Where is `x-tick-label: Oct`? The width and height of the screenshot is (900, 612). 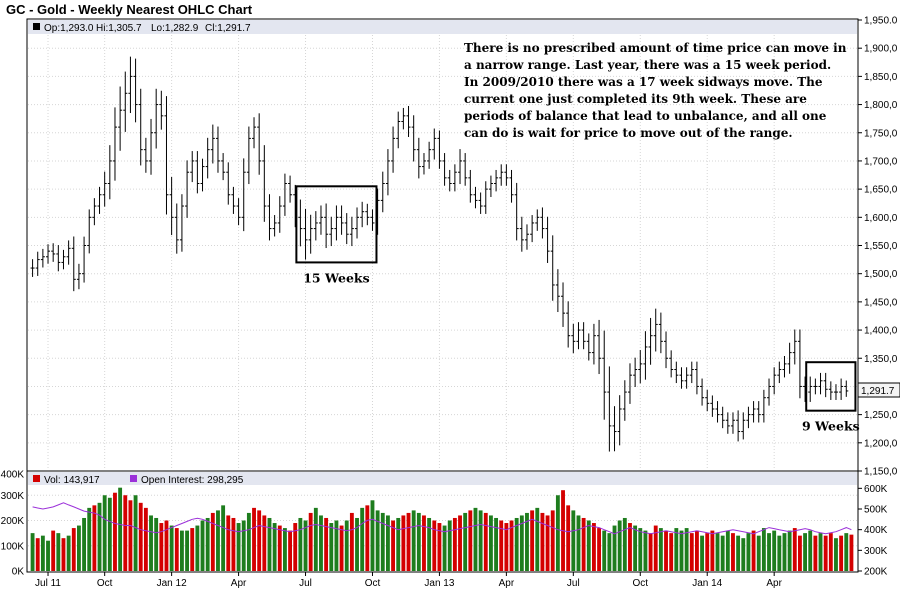
x-tick-label: Oct is located at coordinates (105, 583).